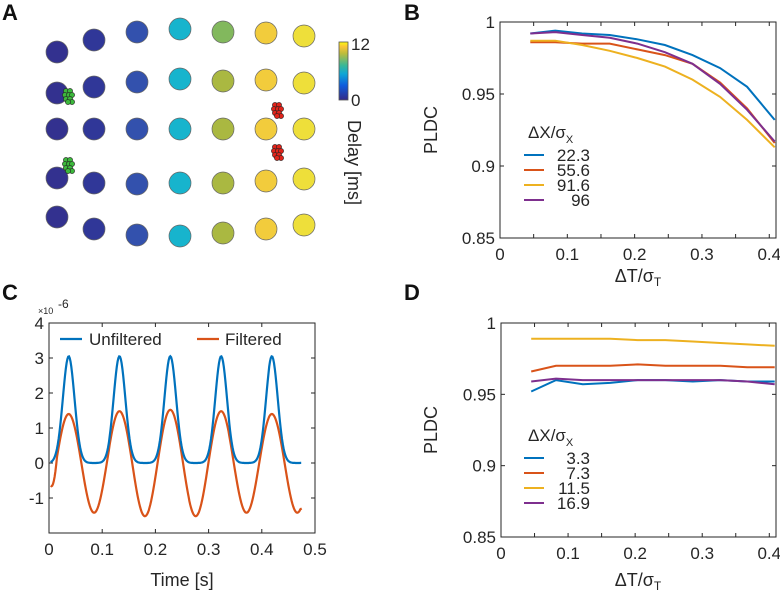 The image size is (780, 595). I want to click on y-tick-label: -1, so click(36, 498).